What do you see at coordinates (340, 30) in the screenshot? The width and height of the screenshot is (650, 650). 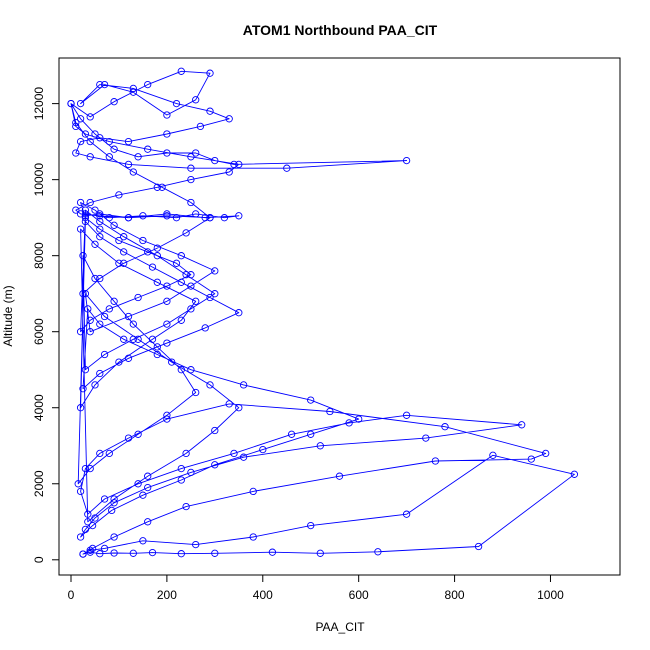 I see `chart-title: ATOM1 Northbound PAA_CIT` at bounding box center [340, 30].